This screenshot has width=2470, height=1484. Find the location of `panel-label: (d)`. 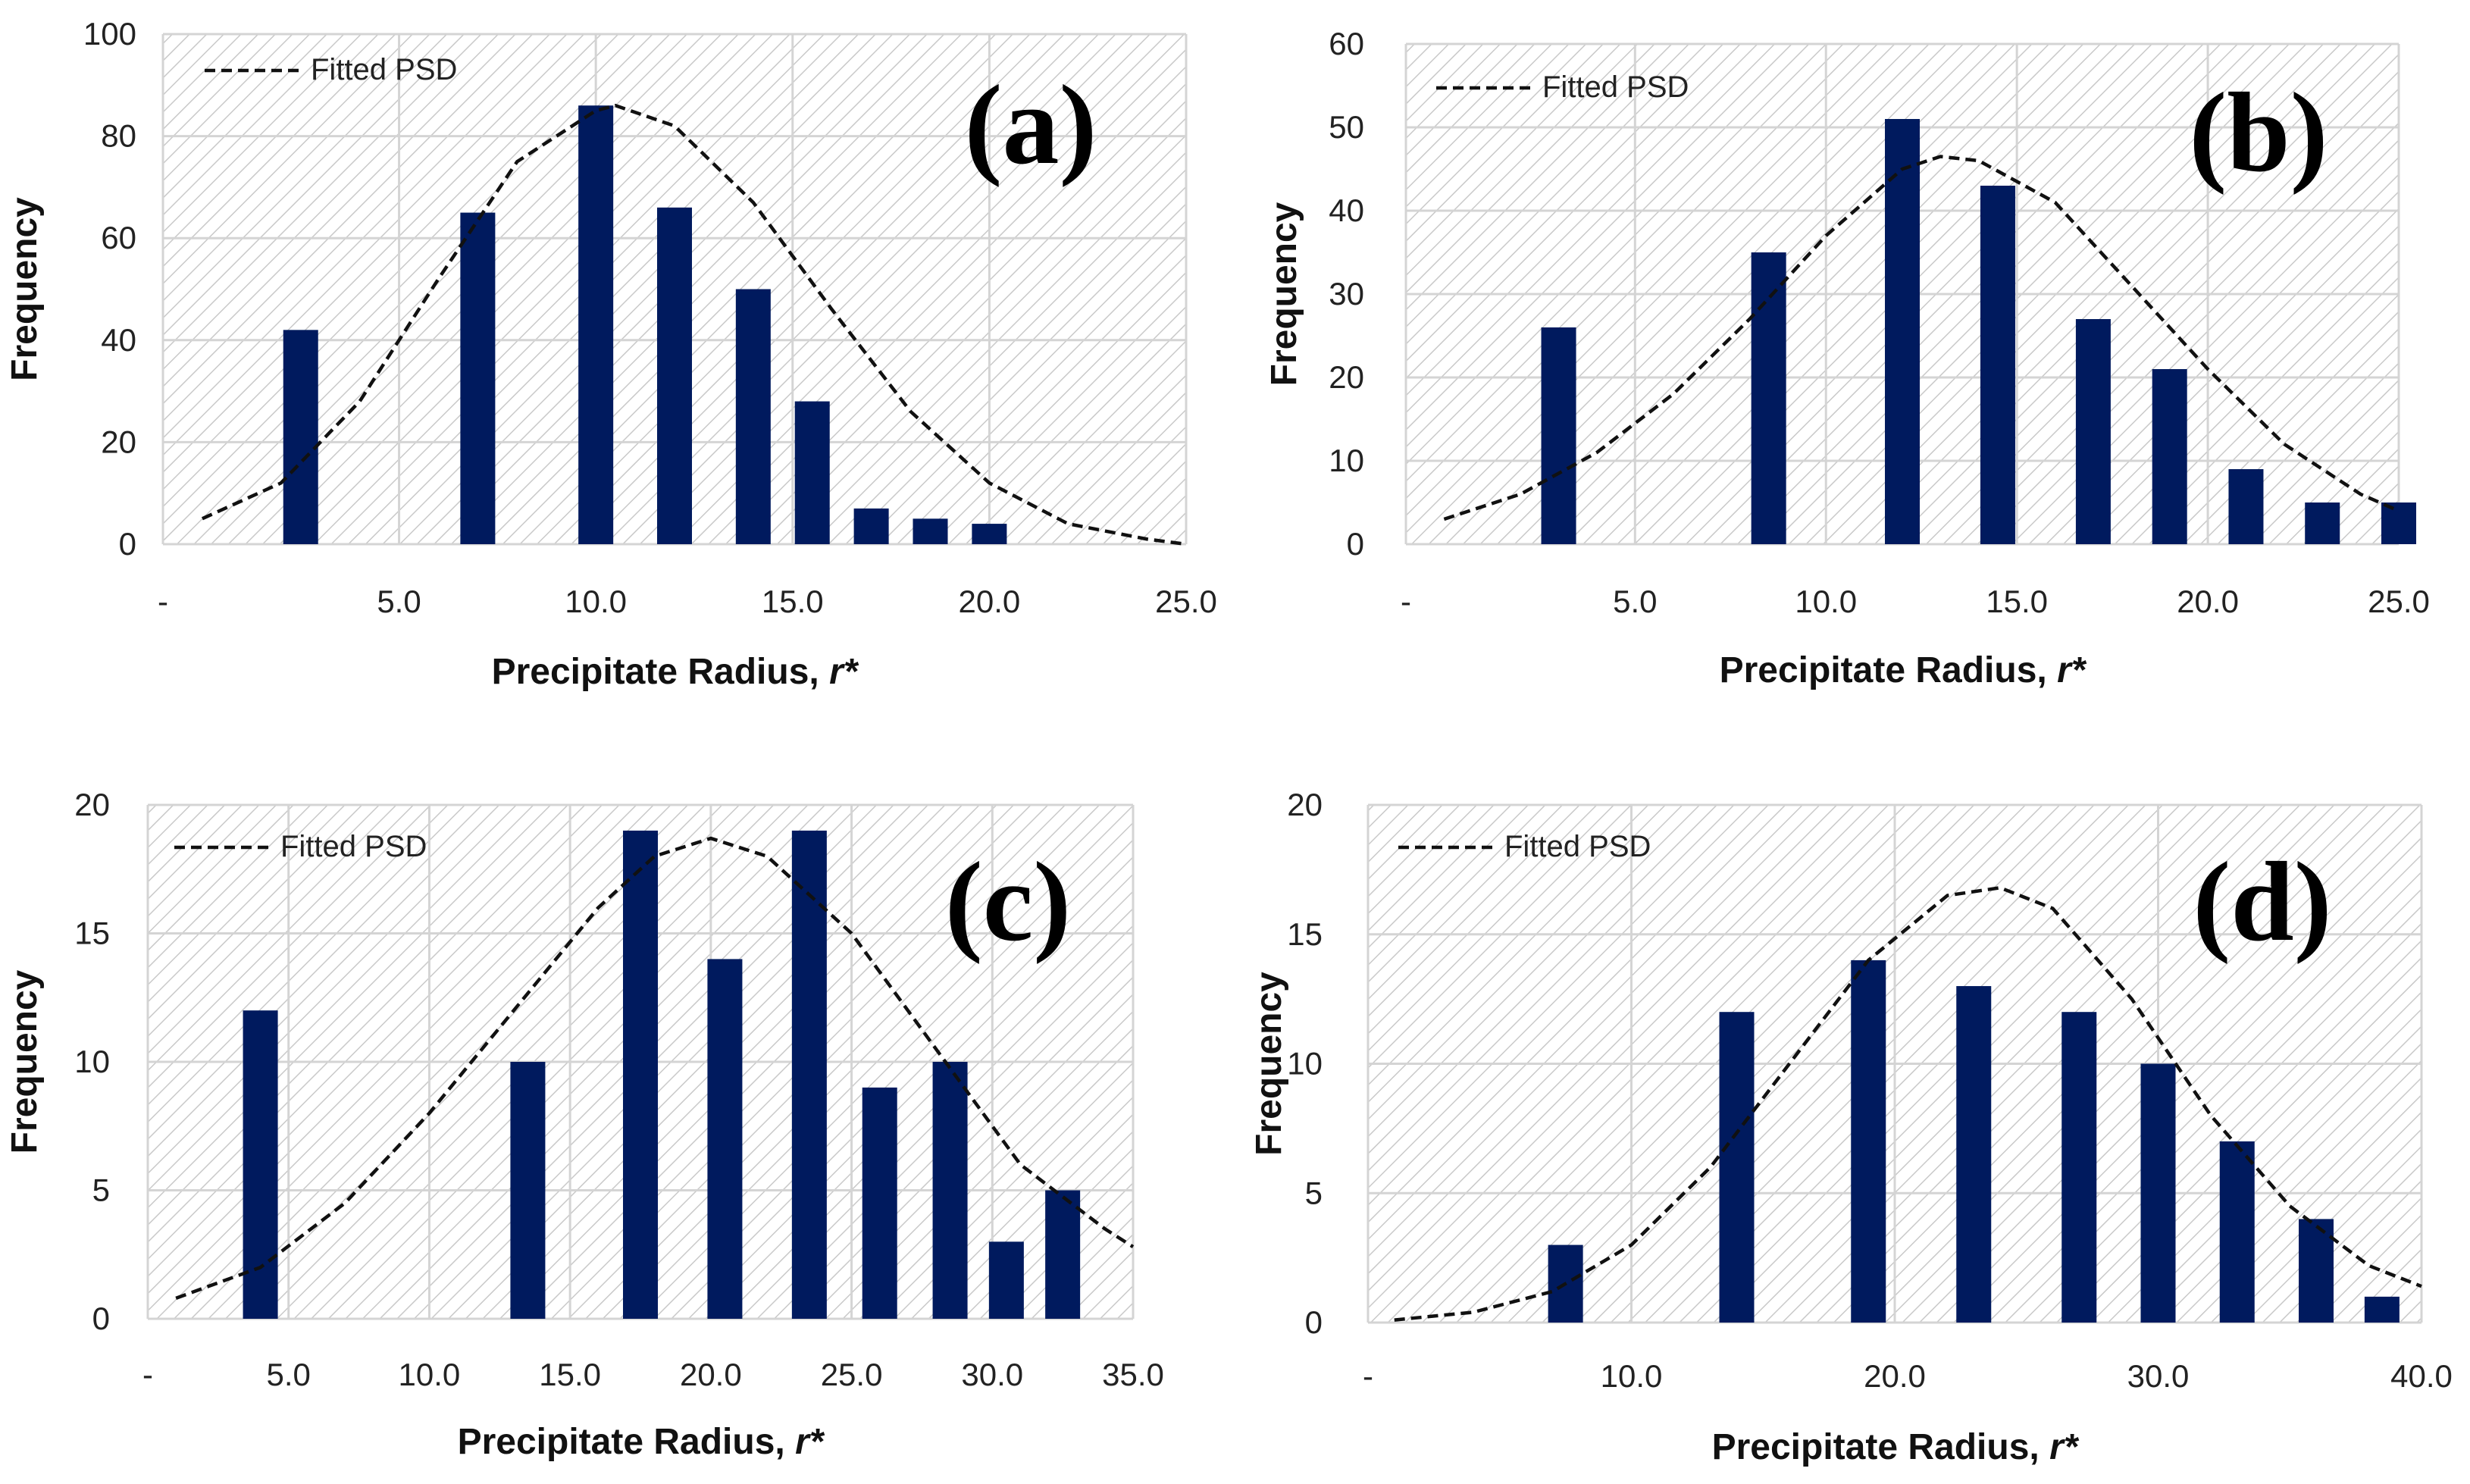

panel-label: (d) is located at coordinates (2262, 902).